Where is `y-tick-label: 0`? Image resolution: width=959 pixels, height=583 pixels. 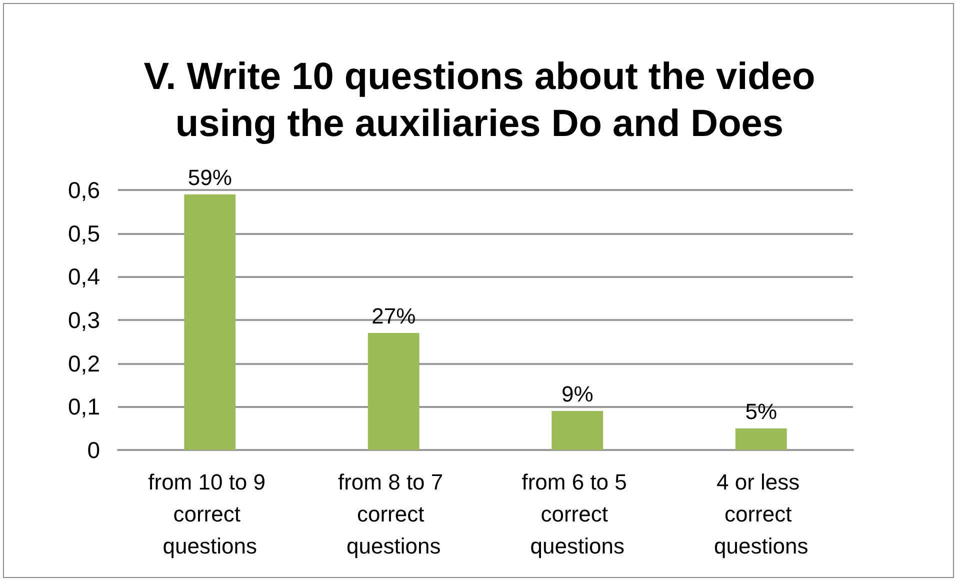
y-tick-label: 0 is located at coordinates (93, 450).